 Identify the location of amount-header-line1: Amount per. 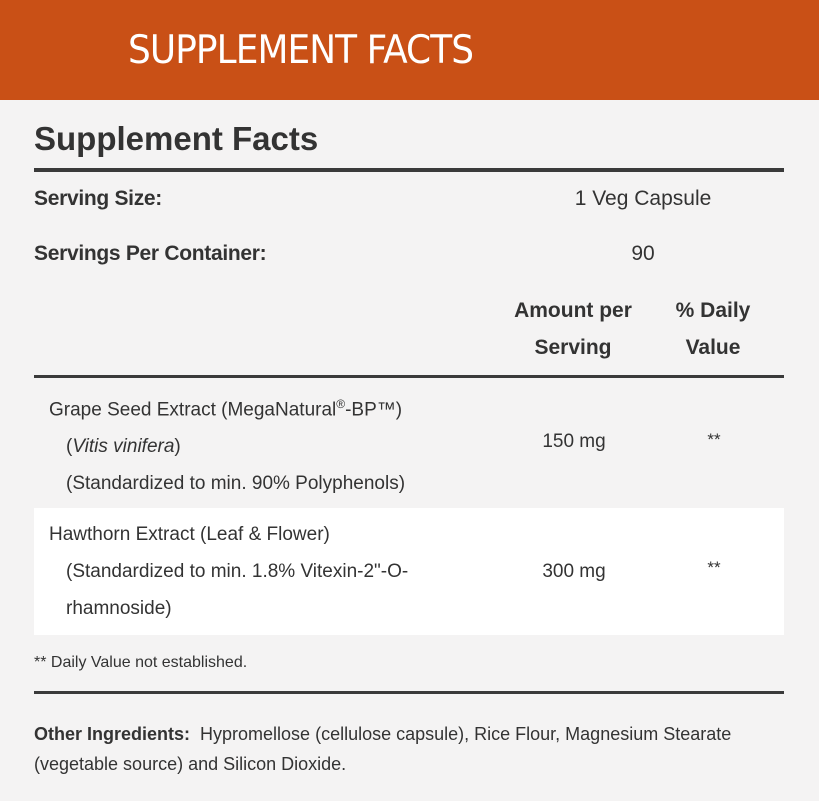
(573, 310).